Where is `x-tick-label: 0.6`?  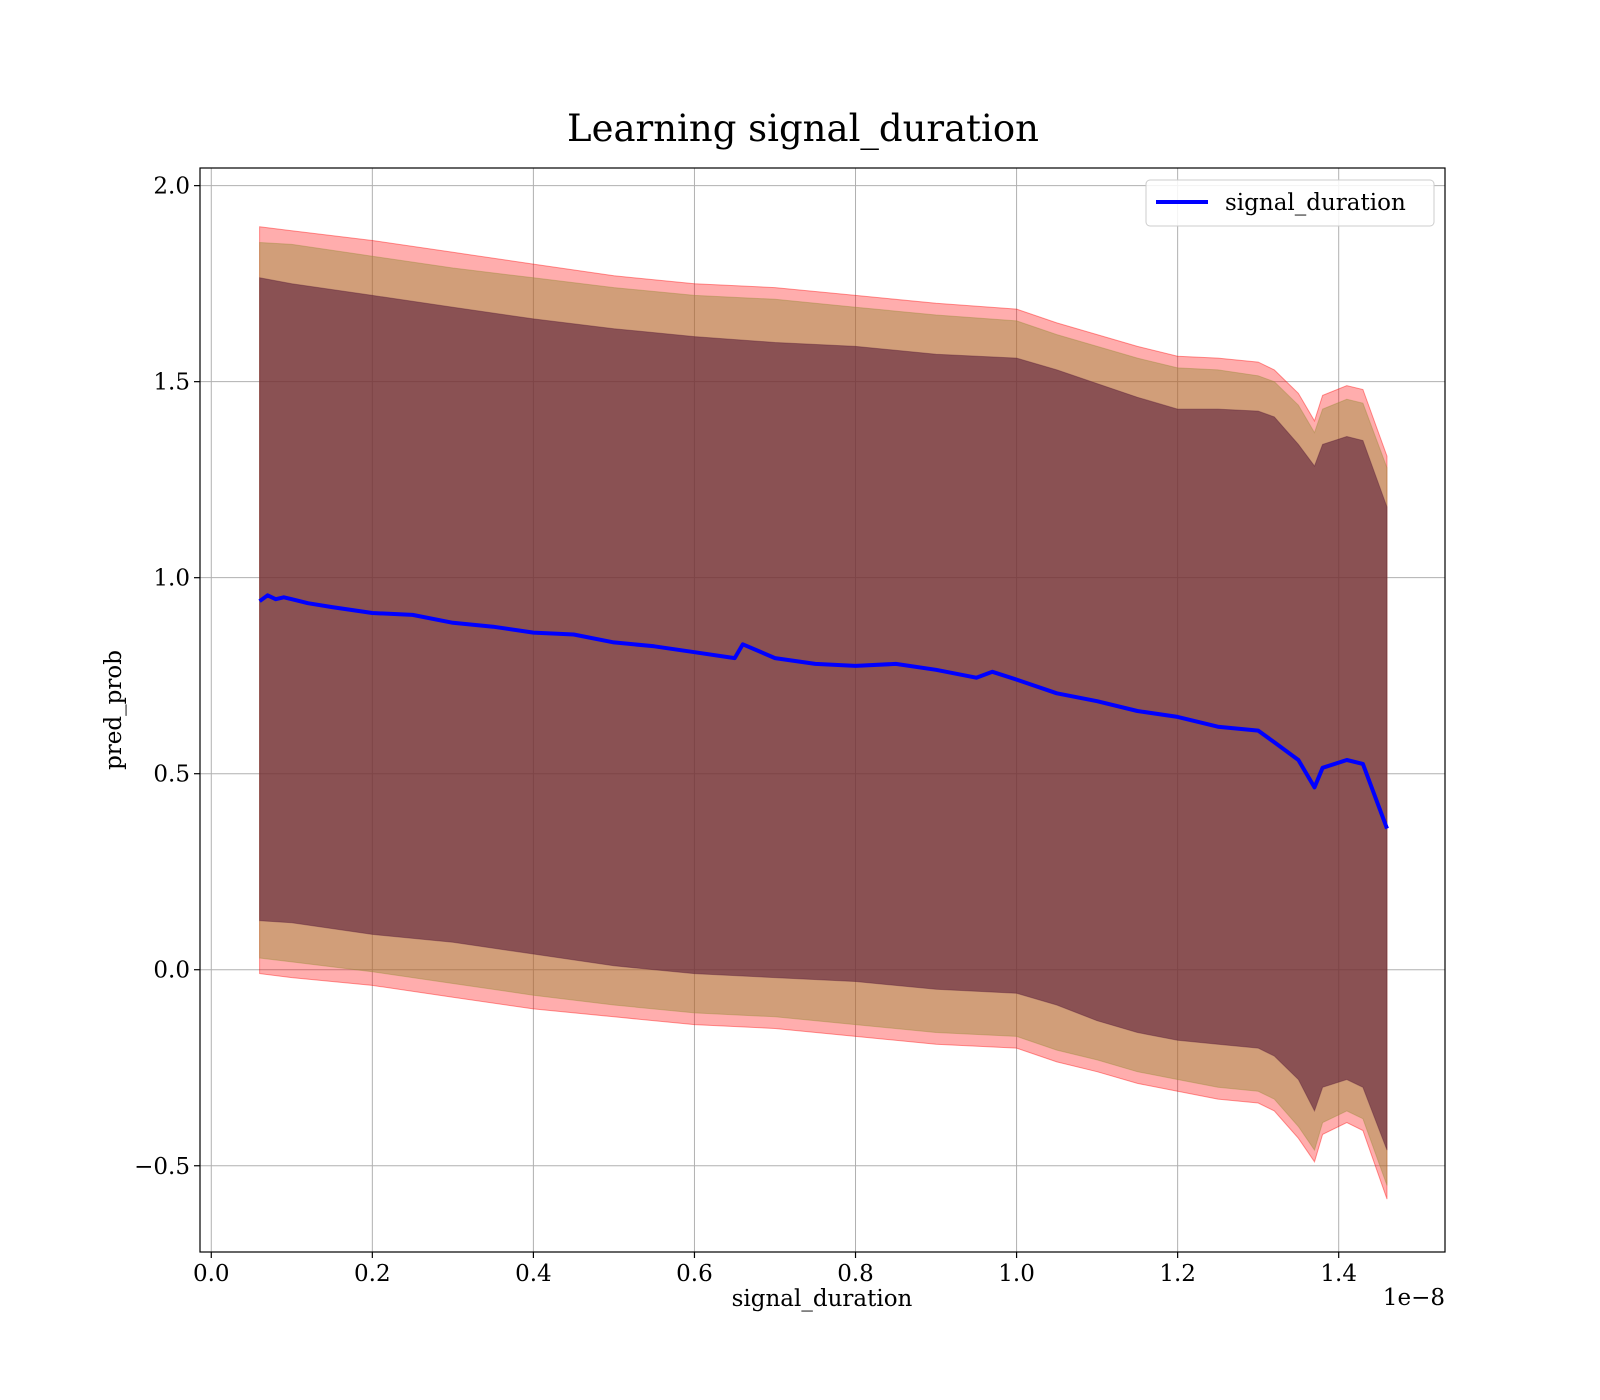 x-tick-label: 0.6 is located at coordinates (694, 1274).